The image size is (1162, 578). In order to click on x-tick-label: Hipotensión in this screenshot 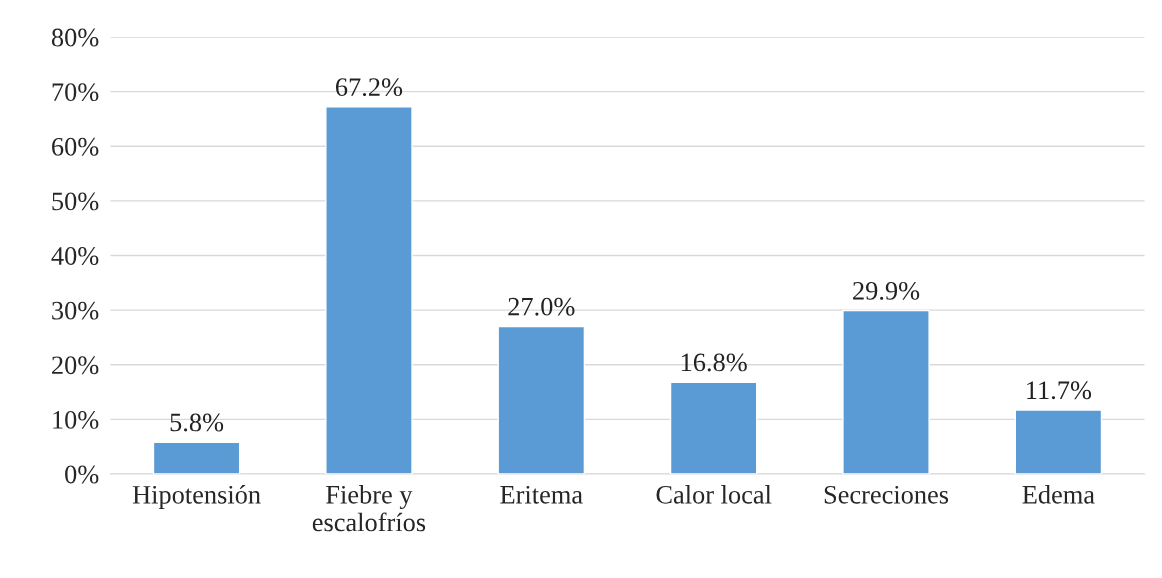, I will do `click(196, 497)`.